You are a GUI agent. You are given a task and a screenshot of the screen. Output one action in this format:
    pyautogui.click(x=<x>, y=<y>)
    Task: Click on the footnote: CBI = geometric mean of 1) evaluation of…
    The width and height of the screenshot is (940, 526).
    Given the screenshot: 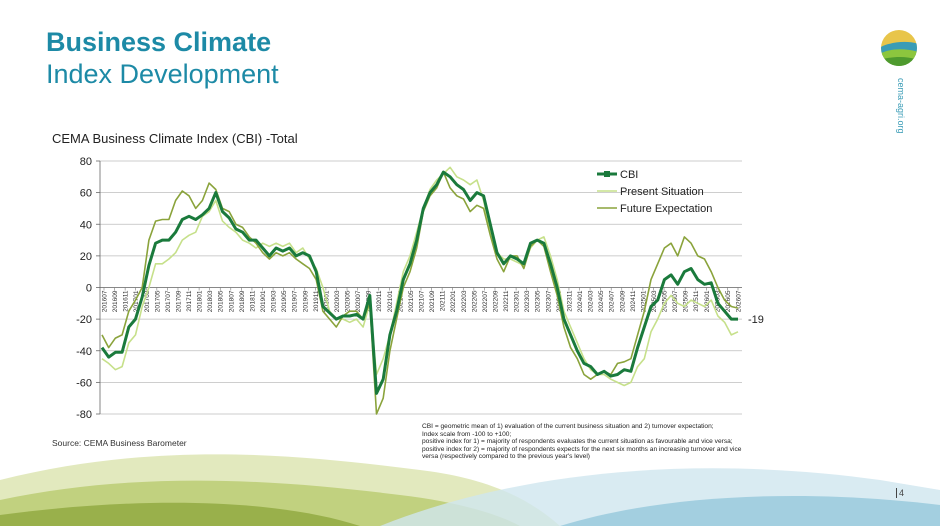 What is the action you would take?
    pyautogui.click(x=622, y=442)
    